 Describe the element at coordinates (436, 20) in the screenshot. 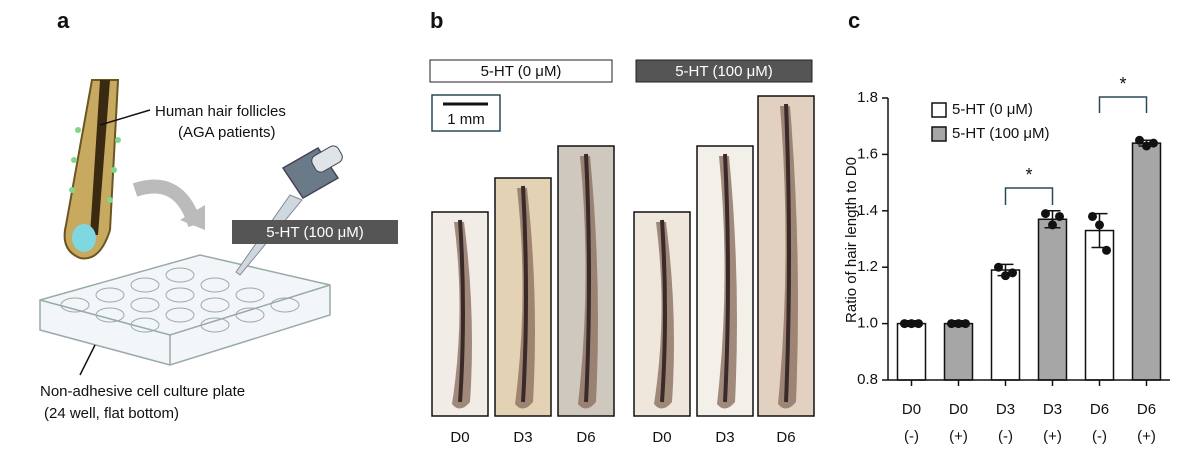

I see `panel-letter: b` at that location.